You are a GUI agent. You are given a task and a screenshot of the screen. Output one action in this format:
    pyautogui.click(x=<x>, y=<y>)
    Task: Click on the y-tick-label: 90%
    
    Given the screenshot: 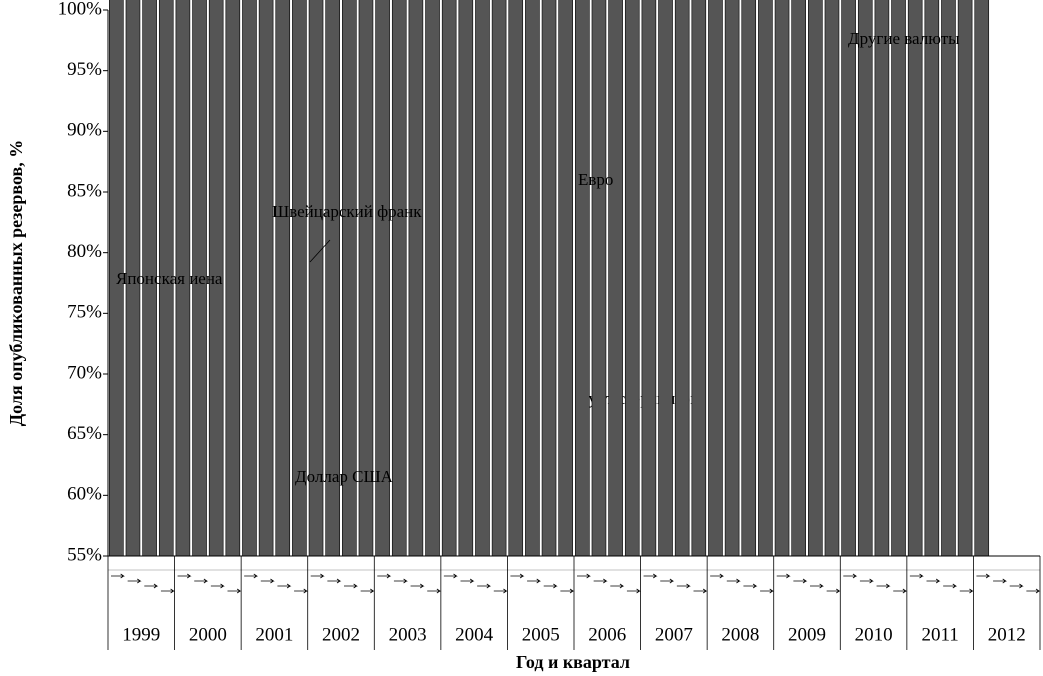 What is the action you would take?
    pyautogui.click(x=84, y=130)
    